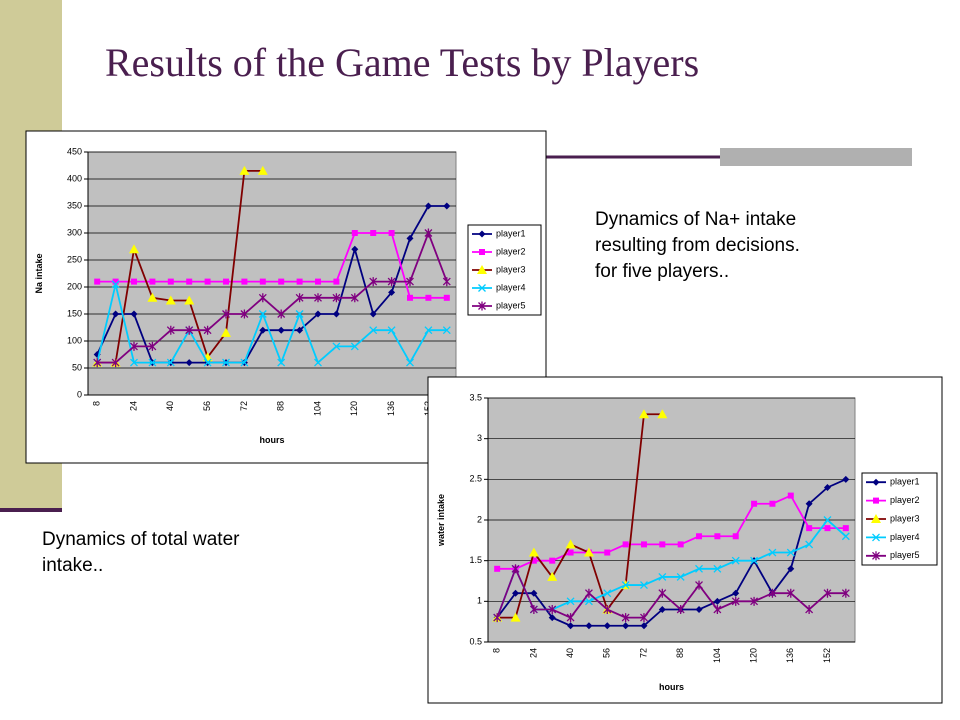 Image resolution: width=960 pixels, height=720 pixels. Describe the element at coordinates (79, 394) in the screenshot. I see `y-tick-label: 0` at that location.